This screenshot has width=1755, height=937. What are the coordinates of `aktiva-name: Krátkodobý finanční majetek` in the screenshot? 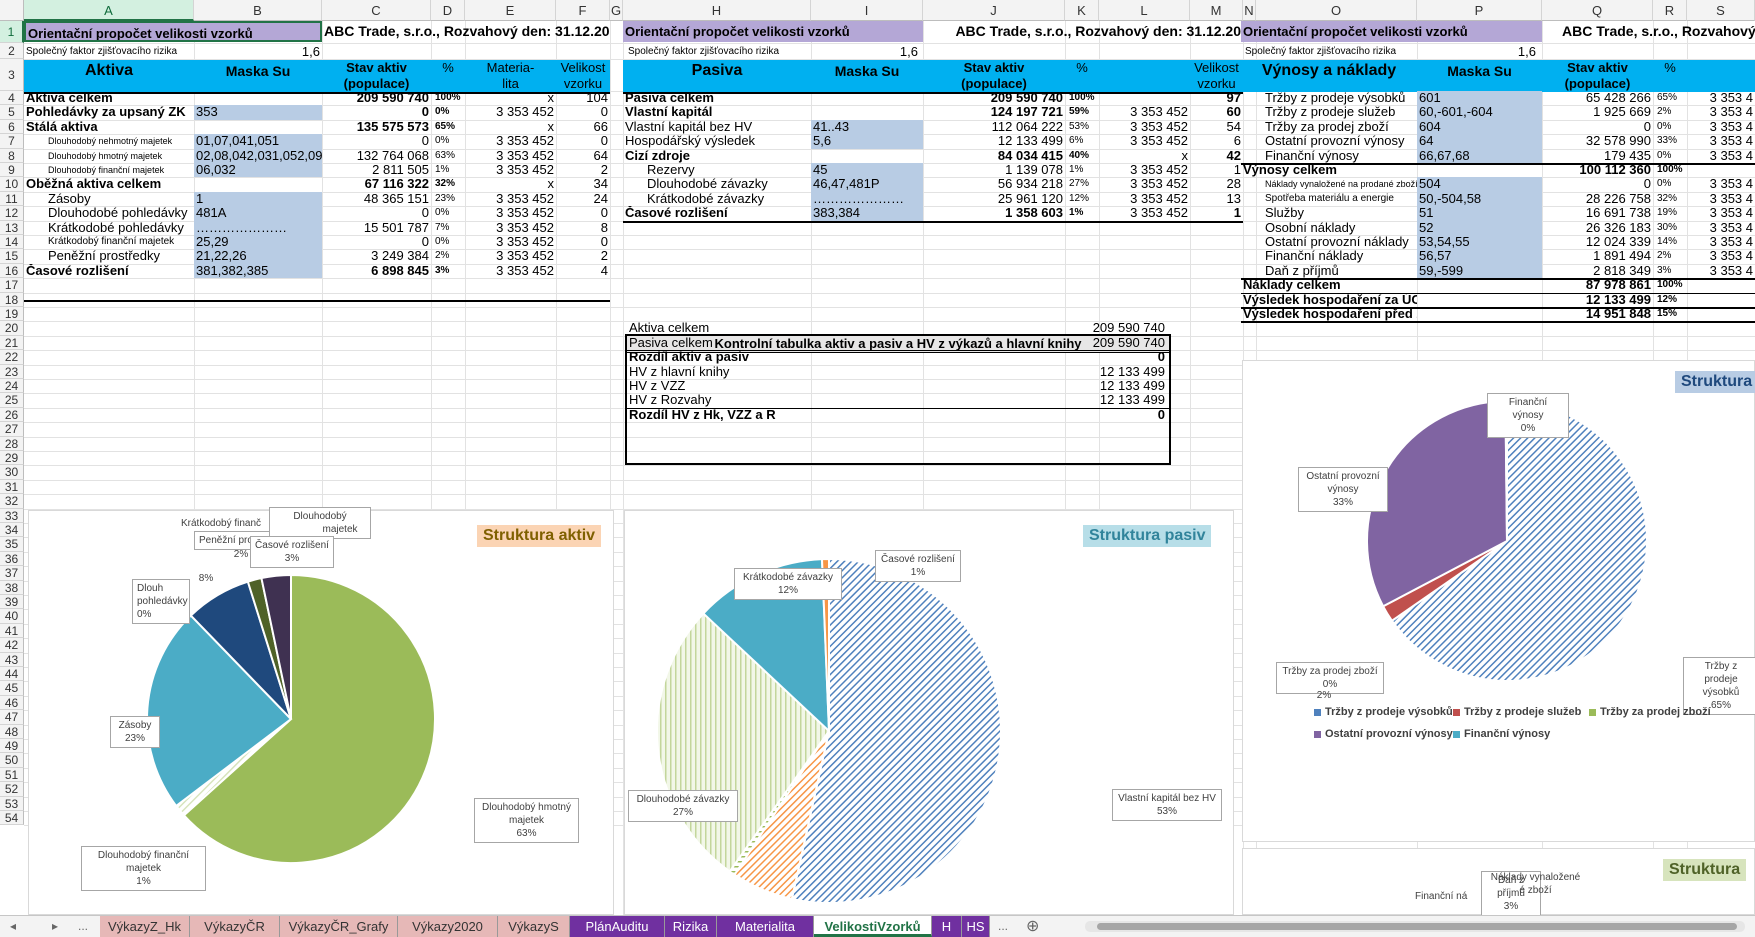 It's located at (111, 241).